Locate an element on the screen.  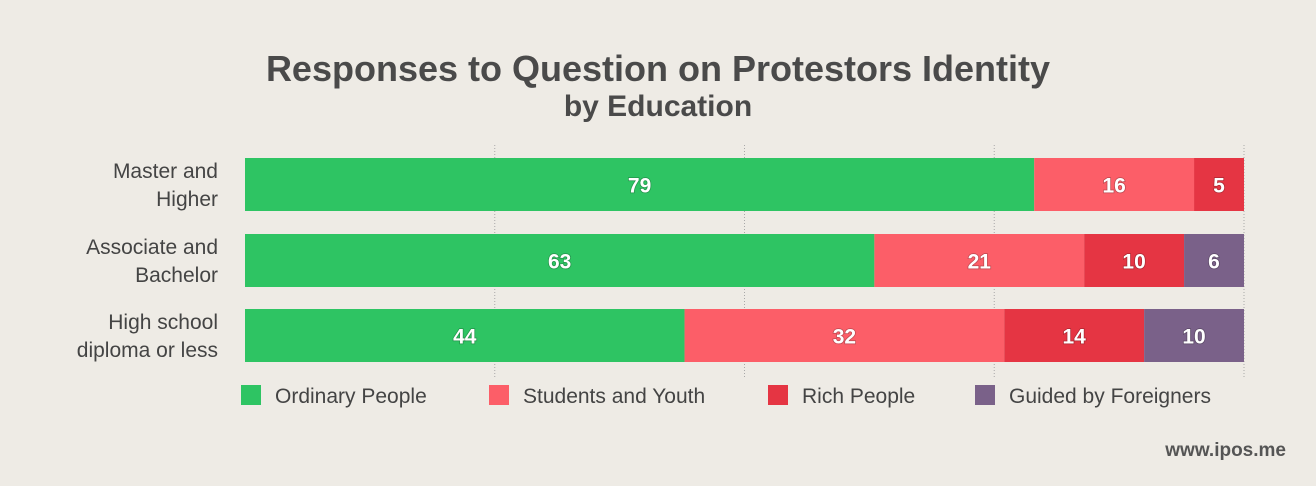
data-label: 44 is located at coordinates (465, 337).